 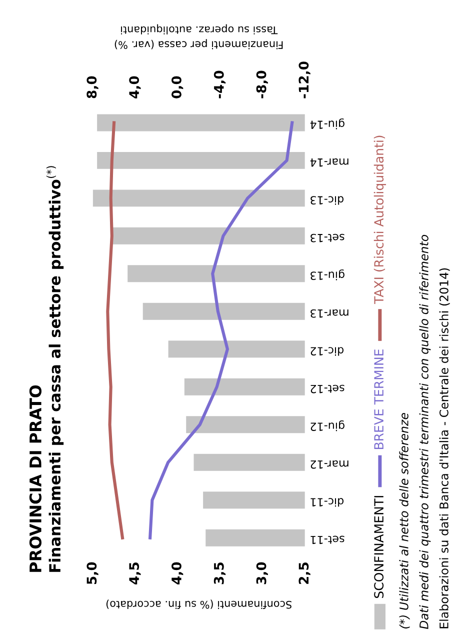 What do you see at coordinates (329, 464) in the screenshot?
I see `y-tick-label: mar-12` at bounding box center [329, 464].